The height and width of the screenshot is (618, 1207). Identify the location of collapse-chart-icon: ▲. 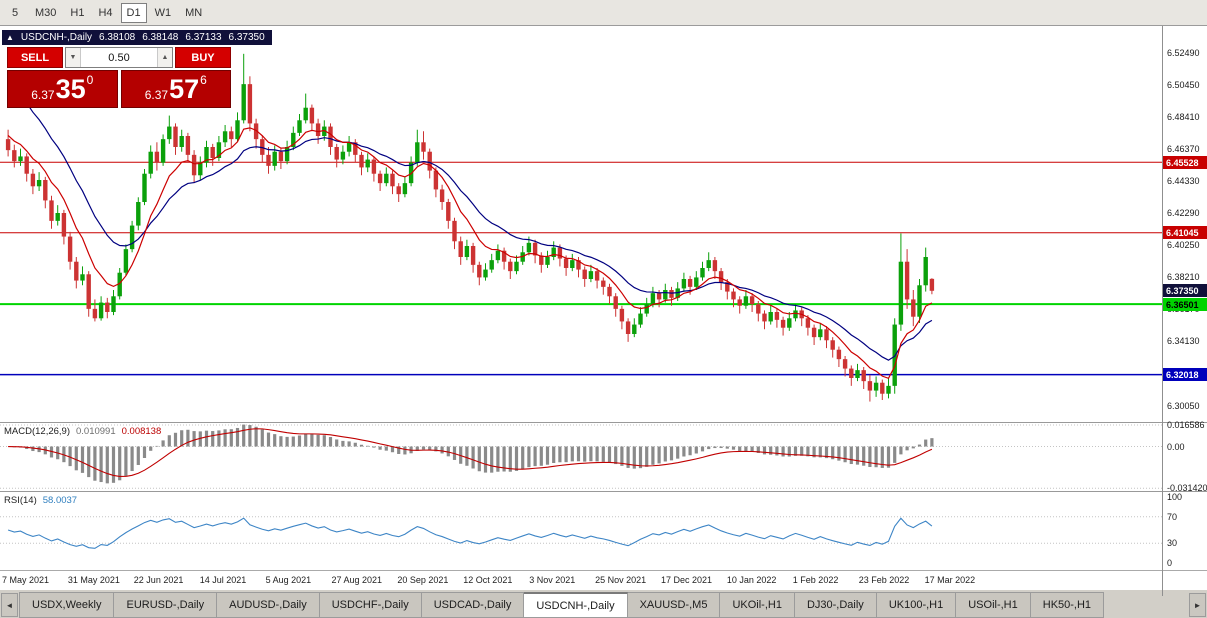
(10, 37).